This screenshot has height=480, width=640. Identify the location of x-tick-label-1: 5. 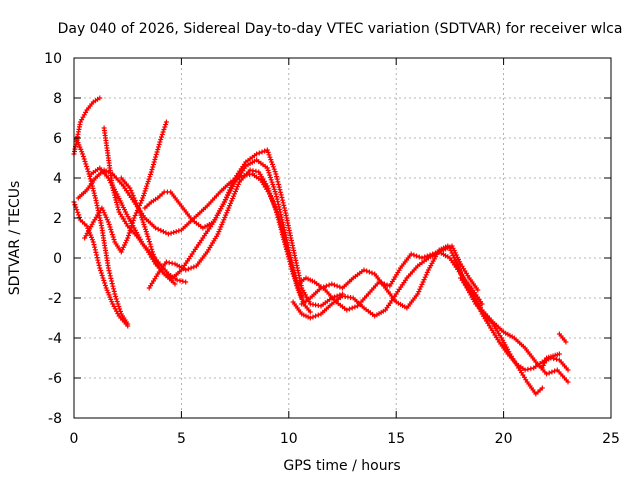
(181, 439).